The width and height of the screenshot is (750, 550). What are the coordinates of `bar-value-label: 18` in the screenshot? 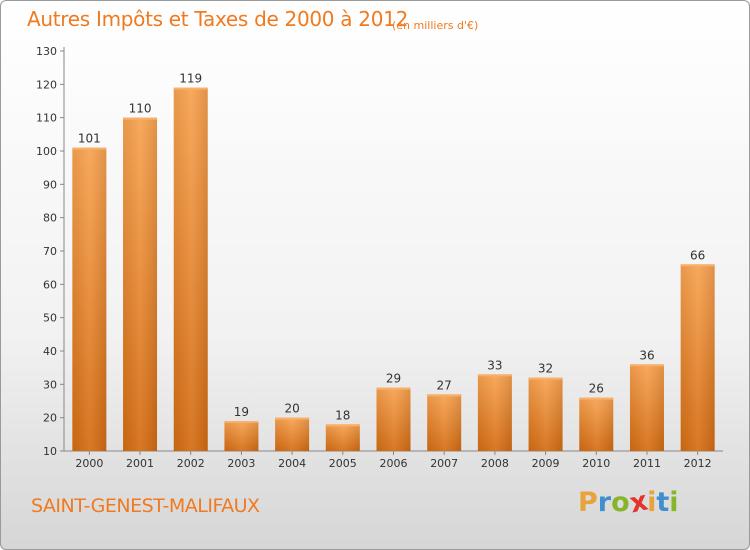 It's located at (342, 415).